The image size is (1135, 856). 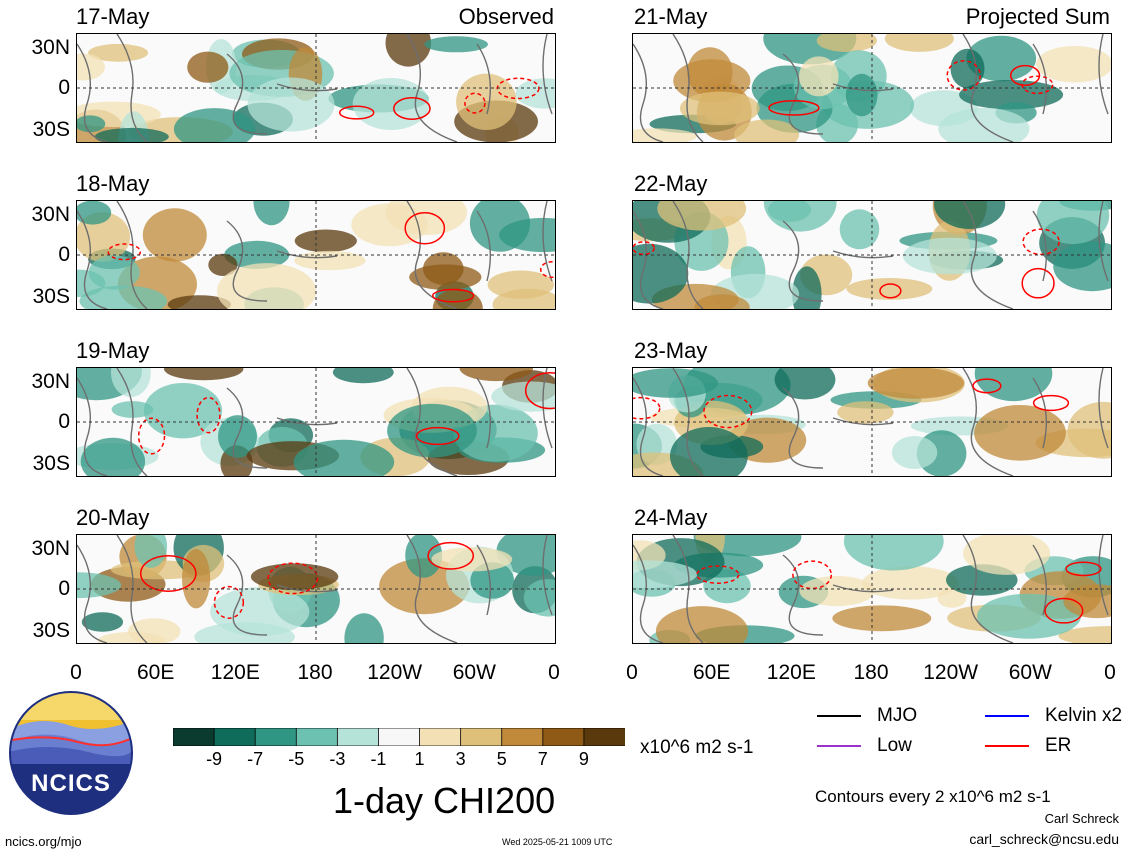 I want to click on latitude-label: 30N, so click(x=50, y=381).